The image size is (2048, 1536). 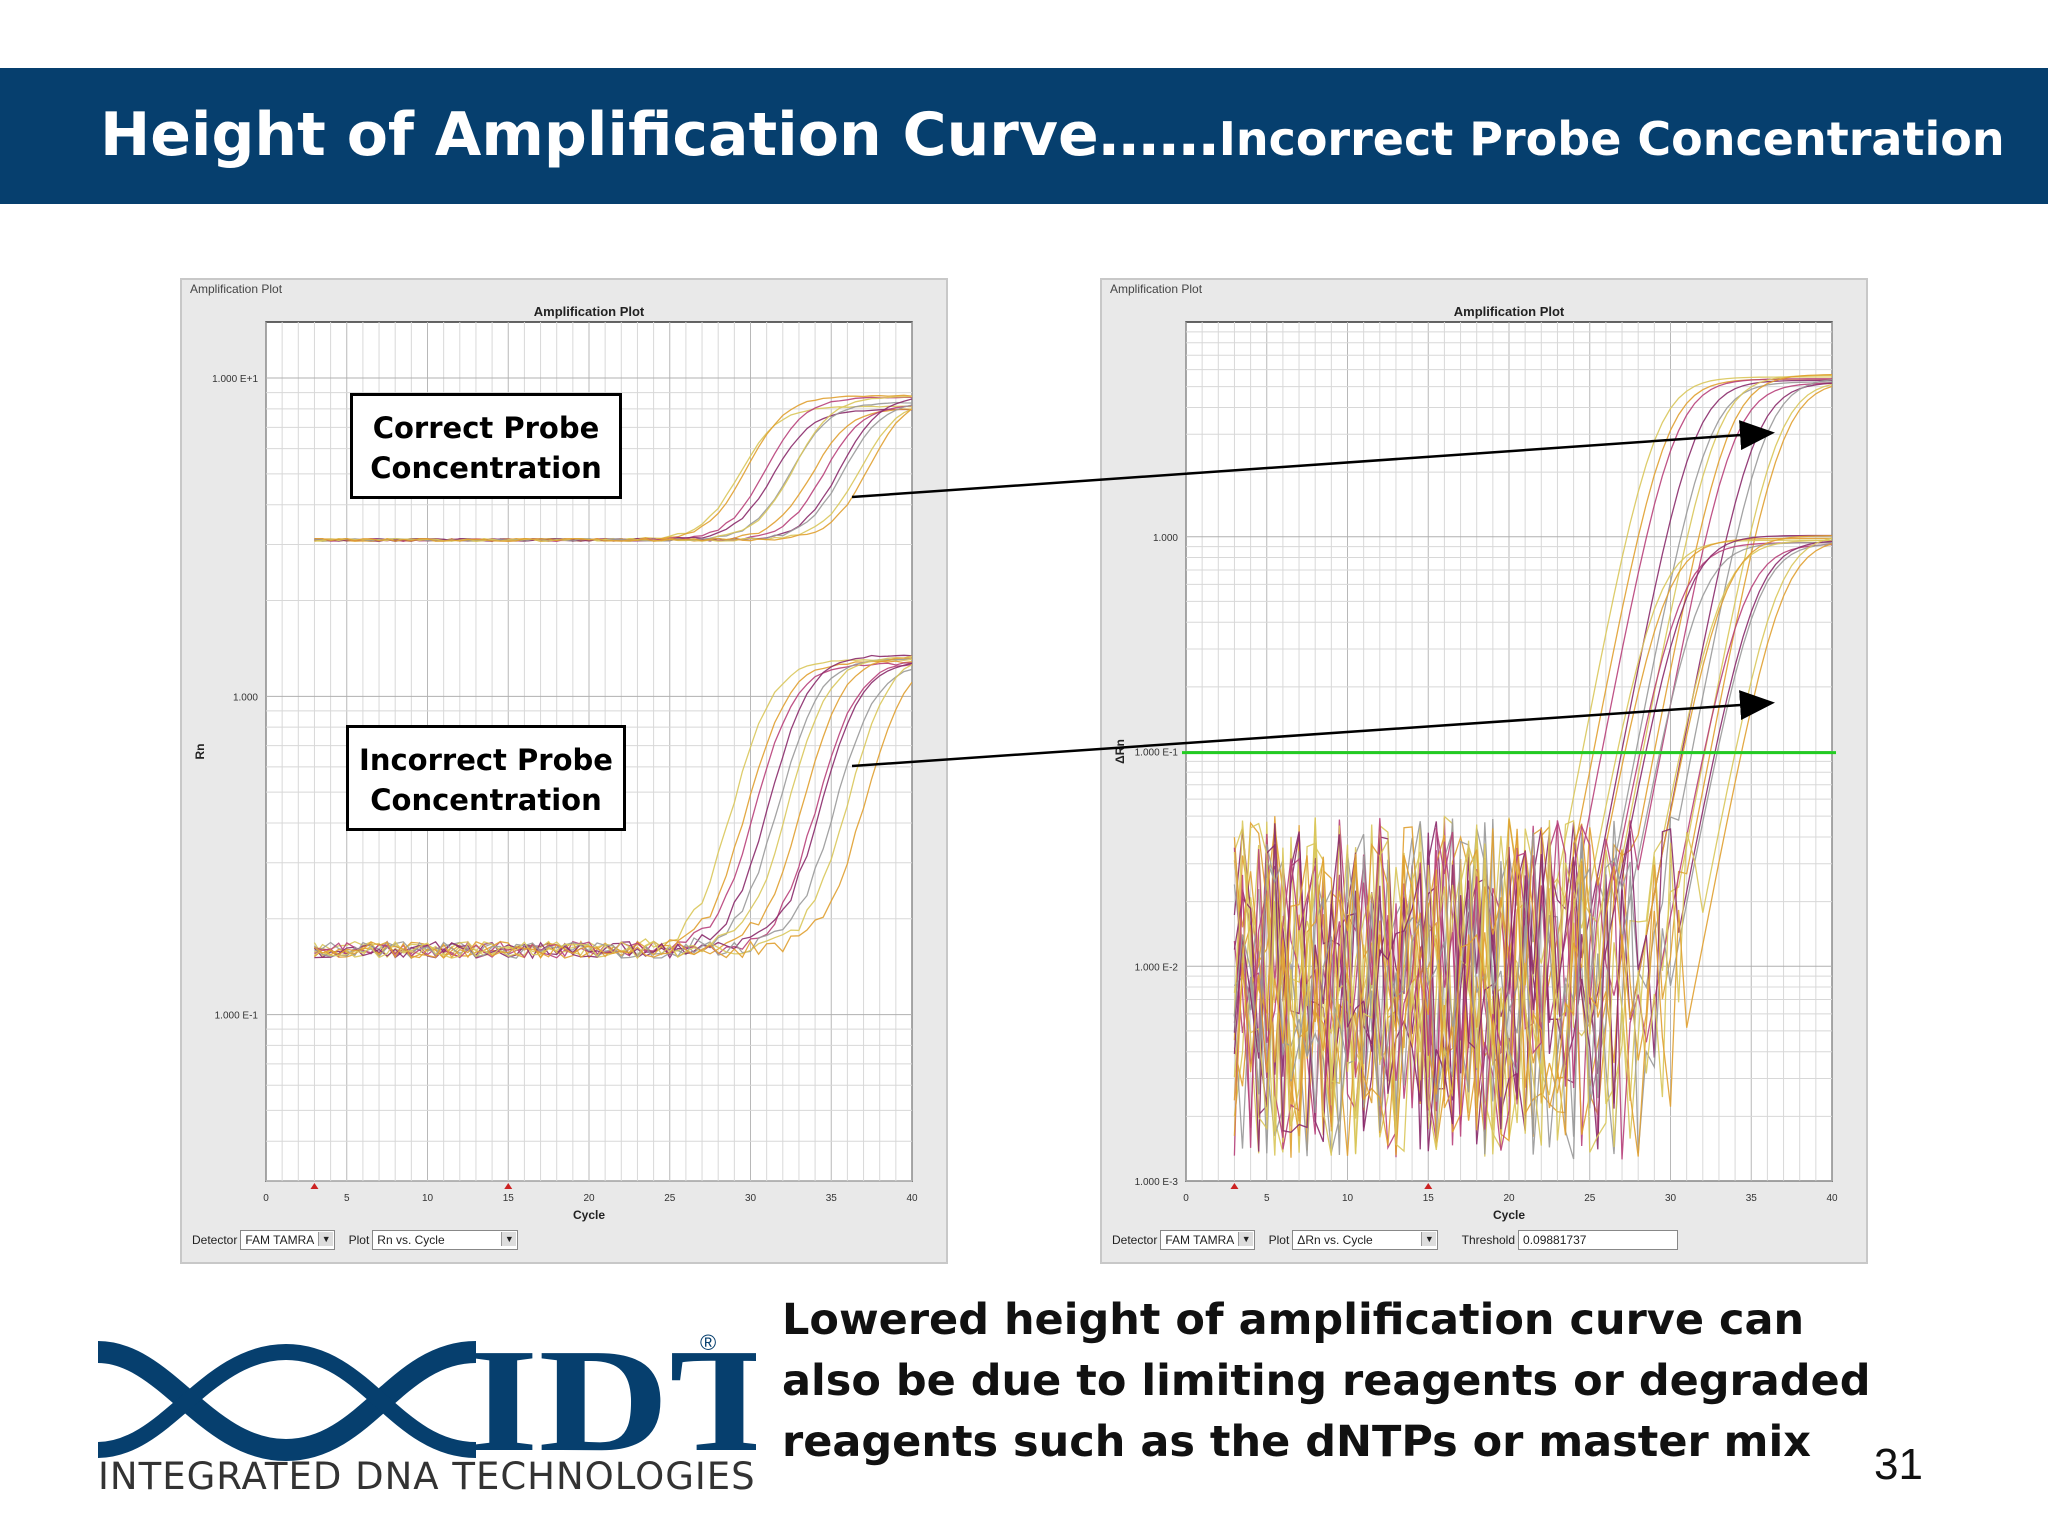 What do you see at coordinates (1611, 139) in the screenshot?
I see `slide-title-sub: Incorrect Probe Concentration` at bounding box center [1611, 139].